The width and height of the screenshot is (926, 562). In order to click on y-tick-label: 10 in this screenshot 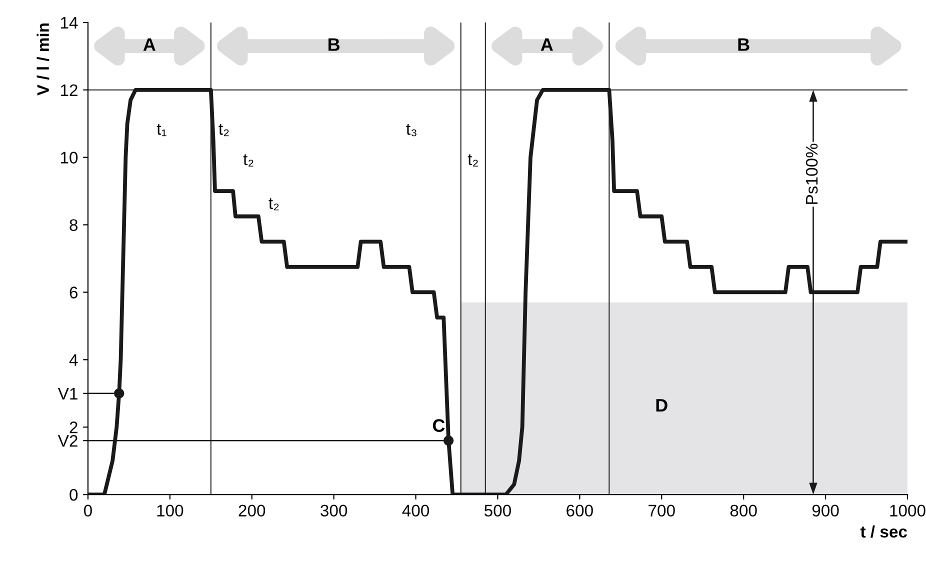, I will do `click(69, 158)`.